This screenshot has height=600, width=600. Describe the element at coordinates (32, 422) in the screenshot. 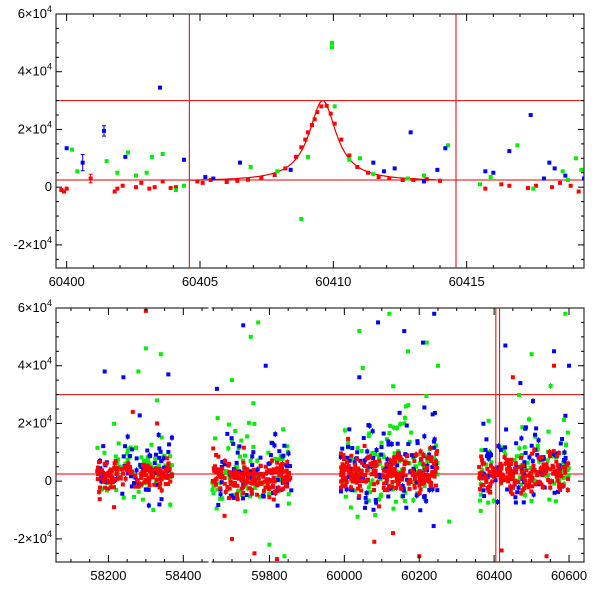

I see `y-tick-mantissa: 2×10` at that location.